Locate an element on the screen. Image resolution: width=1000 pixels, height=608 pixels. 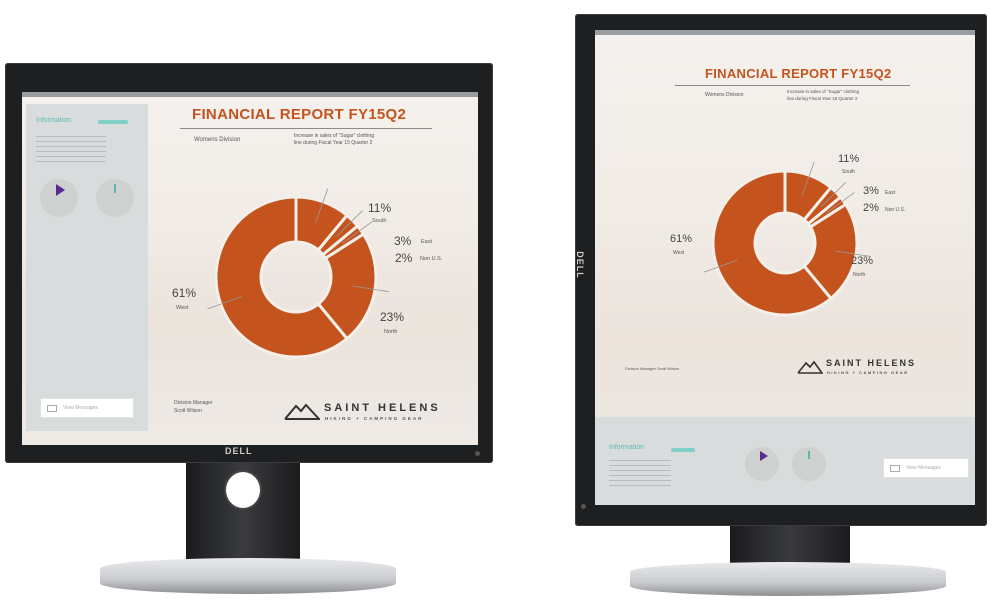
left-monitor-base is located at coordinates (248, 576).